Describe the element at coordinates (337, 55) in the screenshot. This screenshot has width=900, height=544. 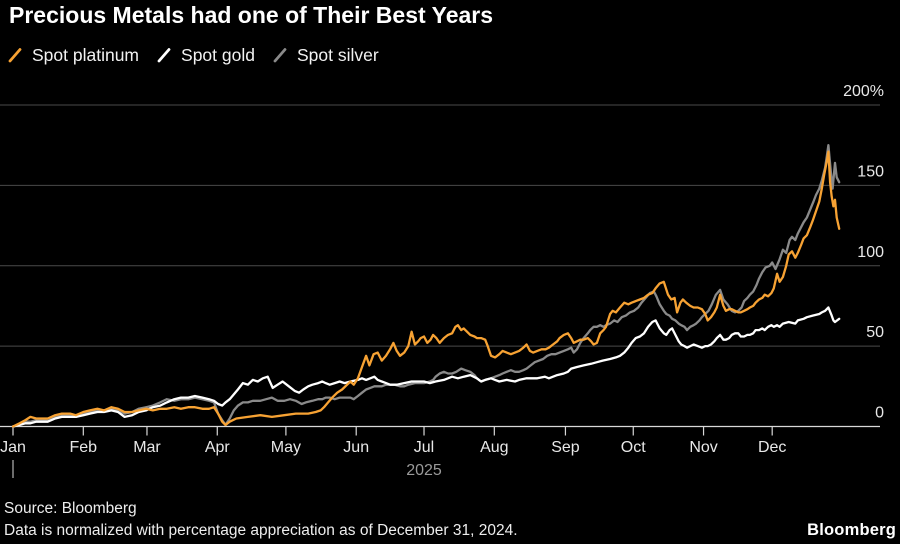
I see `legend-label-silver: Spot silver` at that location.